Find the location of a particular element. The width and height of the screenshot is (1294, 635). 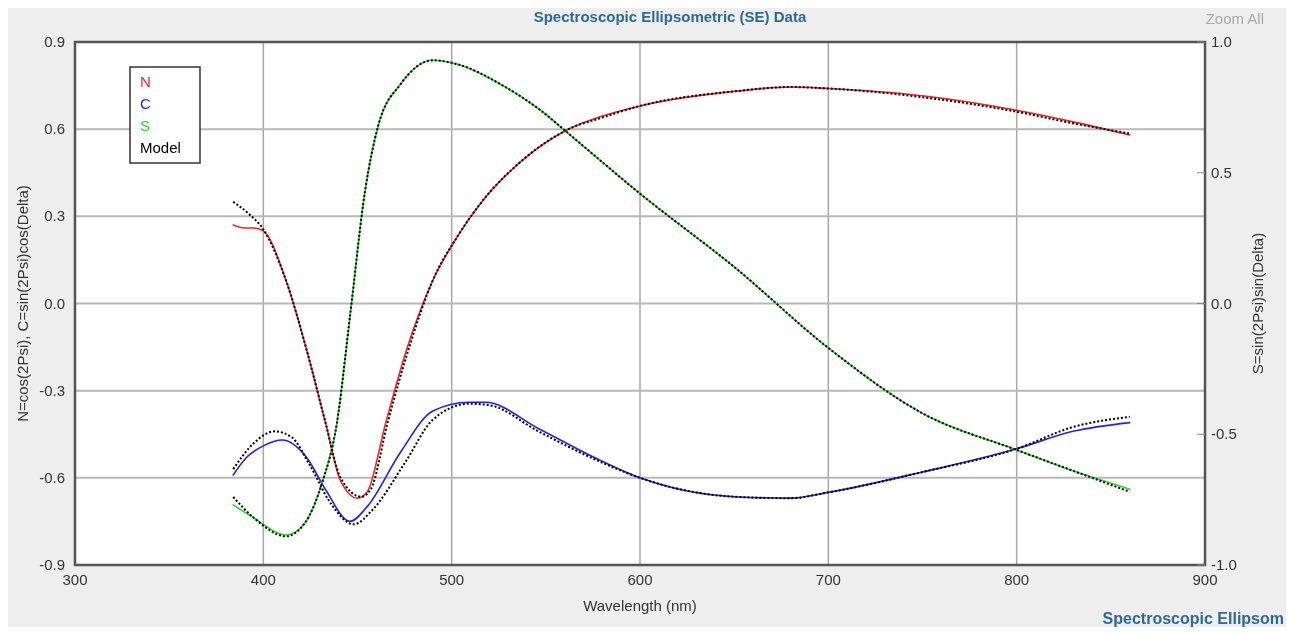

text: Spectroscopic Ellipsom is located at coordinates (1193, 618).